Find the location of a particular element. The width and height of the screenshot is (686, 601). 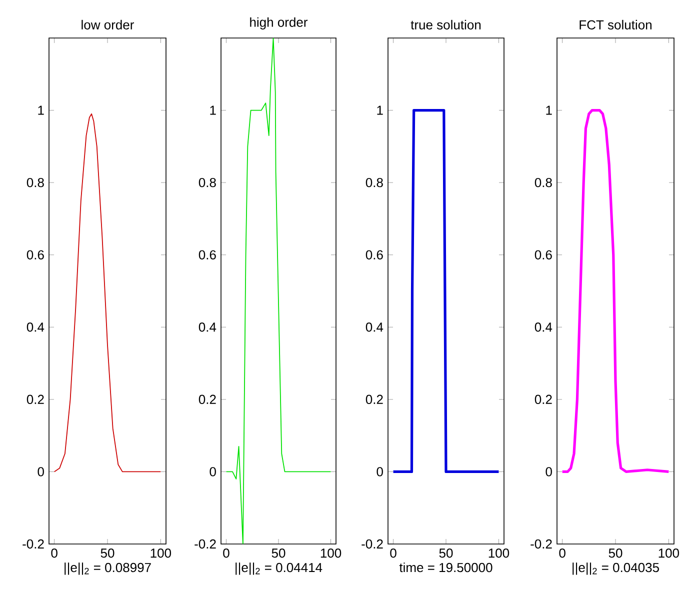

chart-title: high order is located at coordinates (279, 23).